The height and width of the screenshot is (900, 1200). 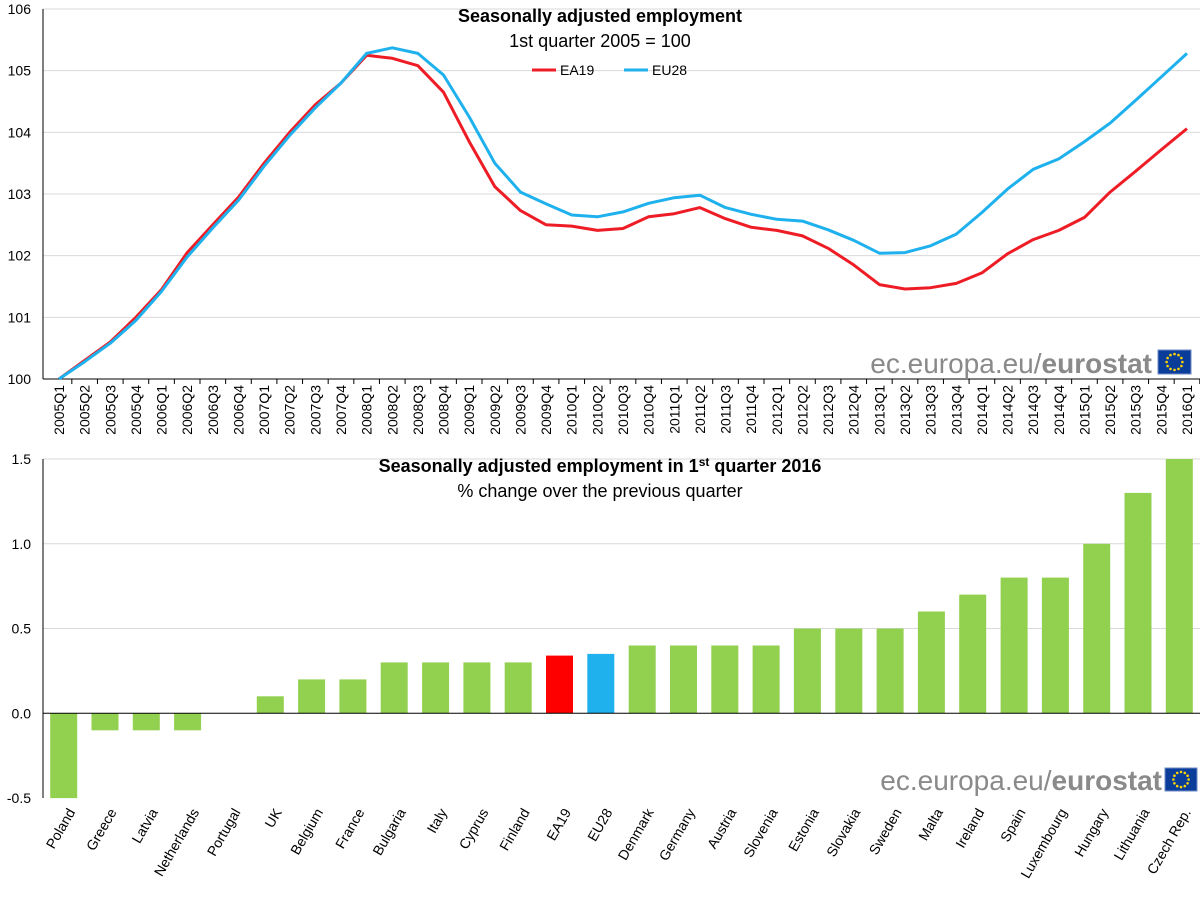 I want to click on bar-estonia, so click(x=807, y=671).